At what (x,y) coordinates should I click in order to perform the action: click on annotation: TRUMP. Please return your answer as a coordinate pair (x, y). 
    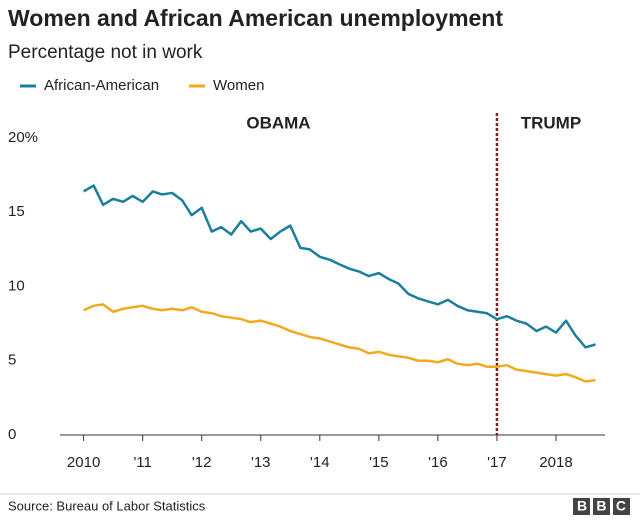
    Looking at the image, I should click on (551, 122).